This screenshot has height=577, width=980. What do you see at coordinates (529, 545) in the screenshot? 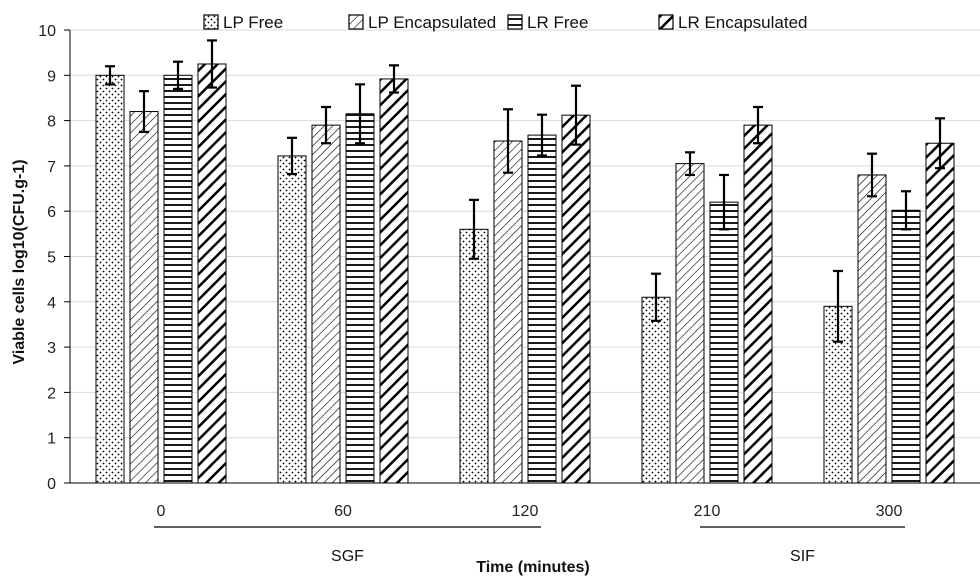
I see `group-brackets: SGF SIF` at bounding box center [529, 545].